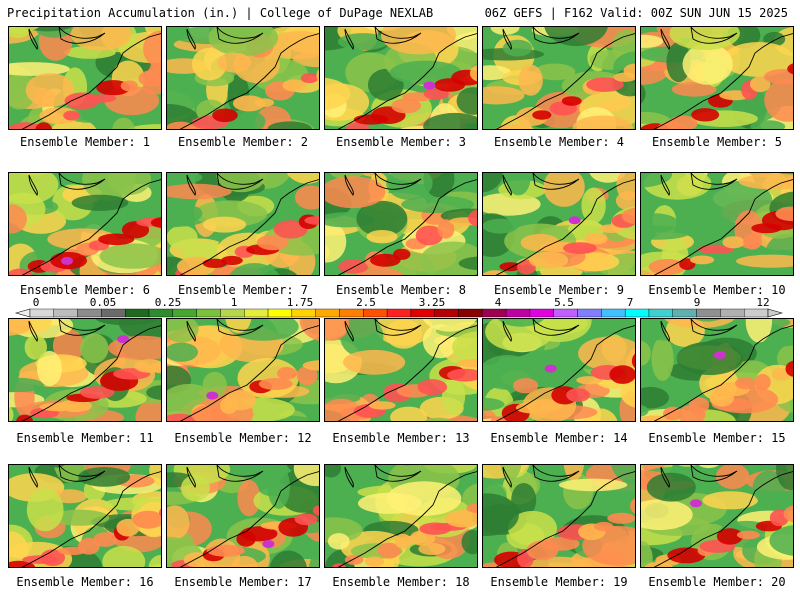 This screenshot has width=800, height=600. What do you see at coordinates (22, 313) in the screenshot?
I see `colorbar-left-arrow` at bounding box center [22, 313].